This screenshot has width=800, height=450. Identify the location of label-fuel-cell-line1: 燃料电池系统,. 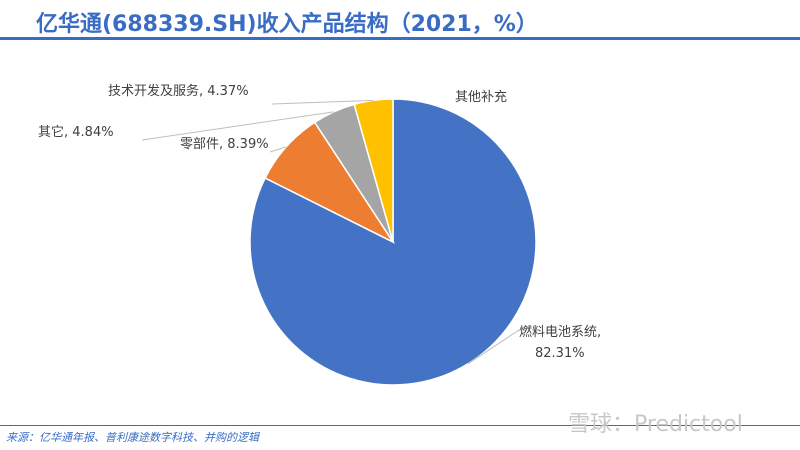
(560, 332).